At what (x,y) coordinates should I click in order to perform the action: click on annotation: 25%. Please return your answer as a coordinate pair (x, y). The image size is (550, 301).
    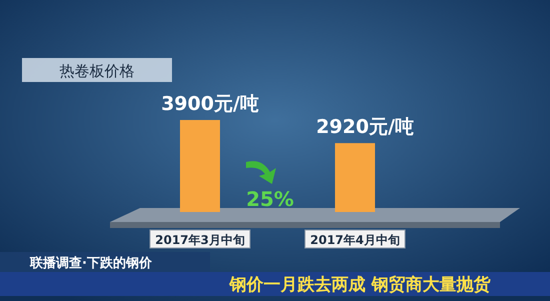
    Looking at the image, I should click on (270, 199).